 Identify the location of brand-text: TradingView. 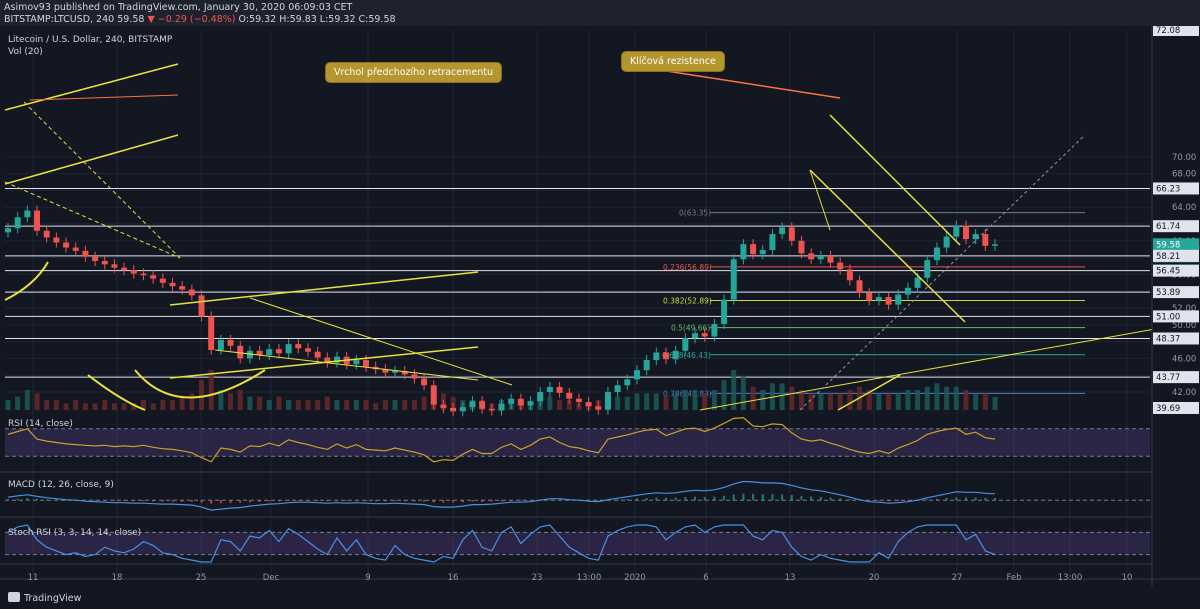
(53, 598).